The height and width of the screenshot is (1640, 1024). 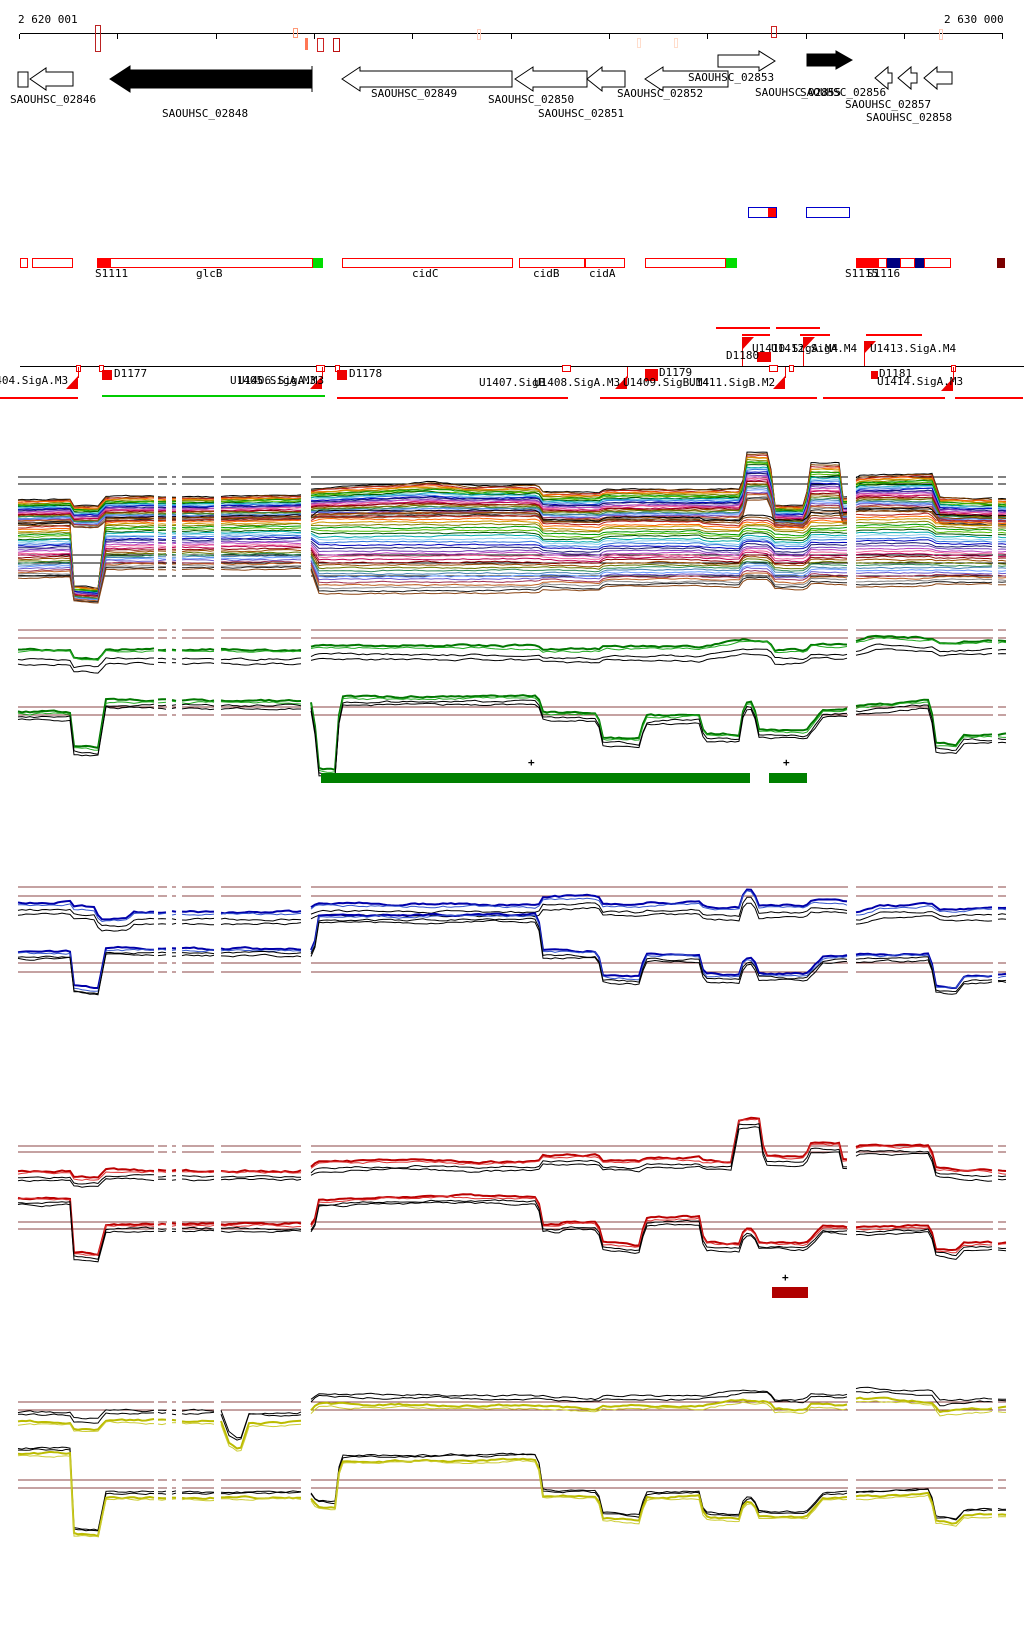 What do you see at coordinates (790, 1292) in the screenshot?
I see `detected-segment-bar-red` at bounding box center [790, 1292].